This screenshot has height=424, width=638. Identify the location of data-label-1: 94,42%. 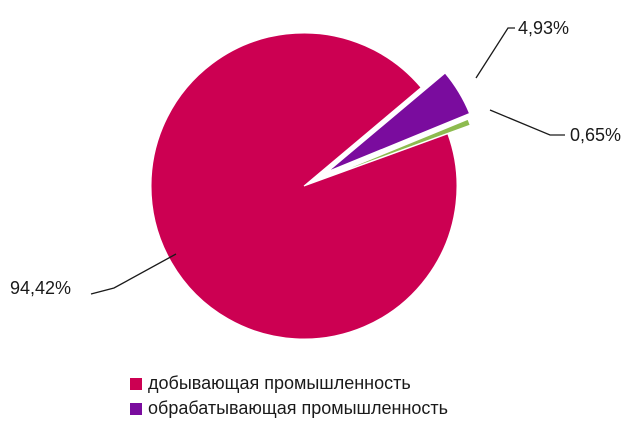
(40, 288).